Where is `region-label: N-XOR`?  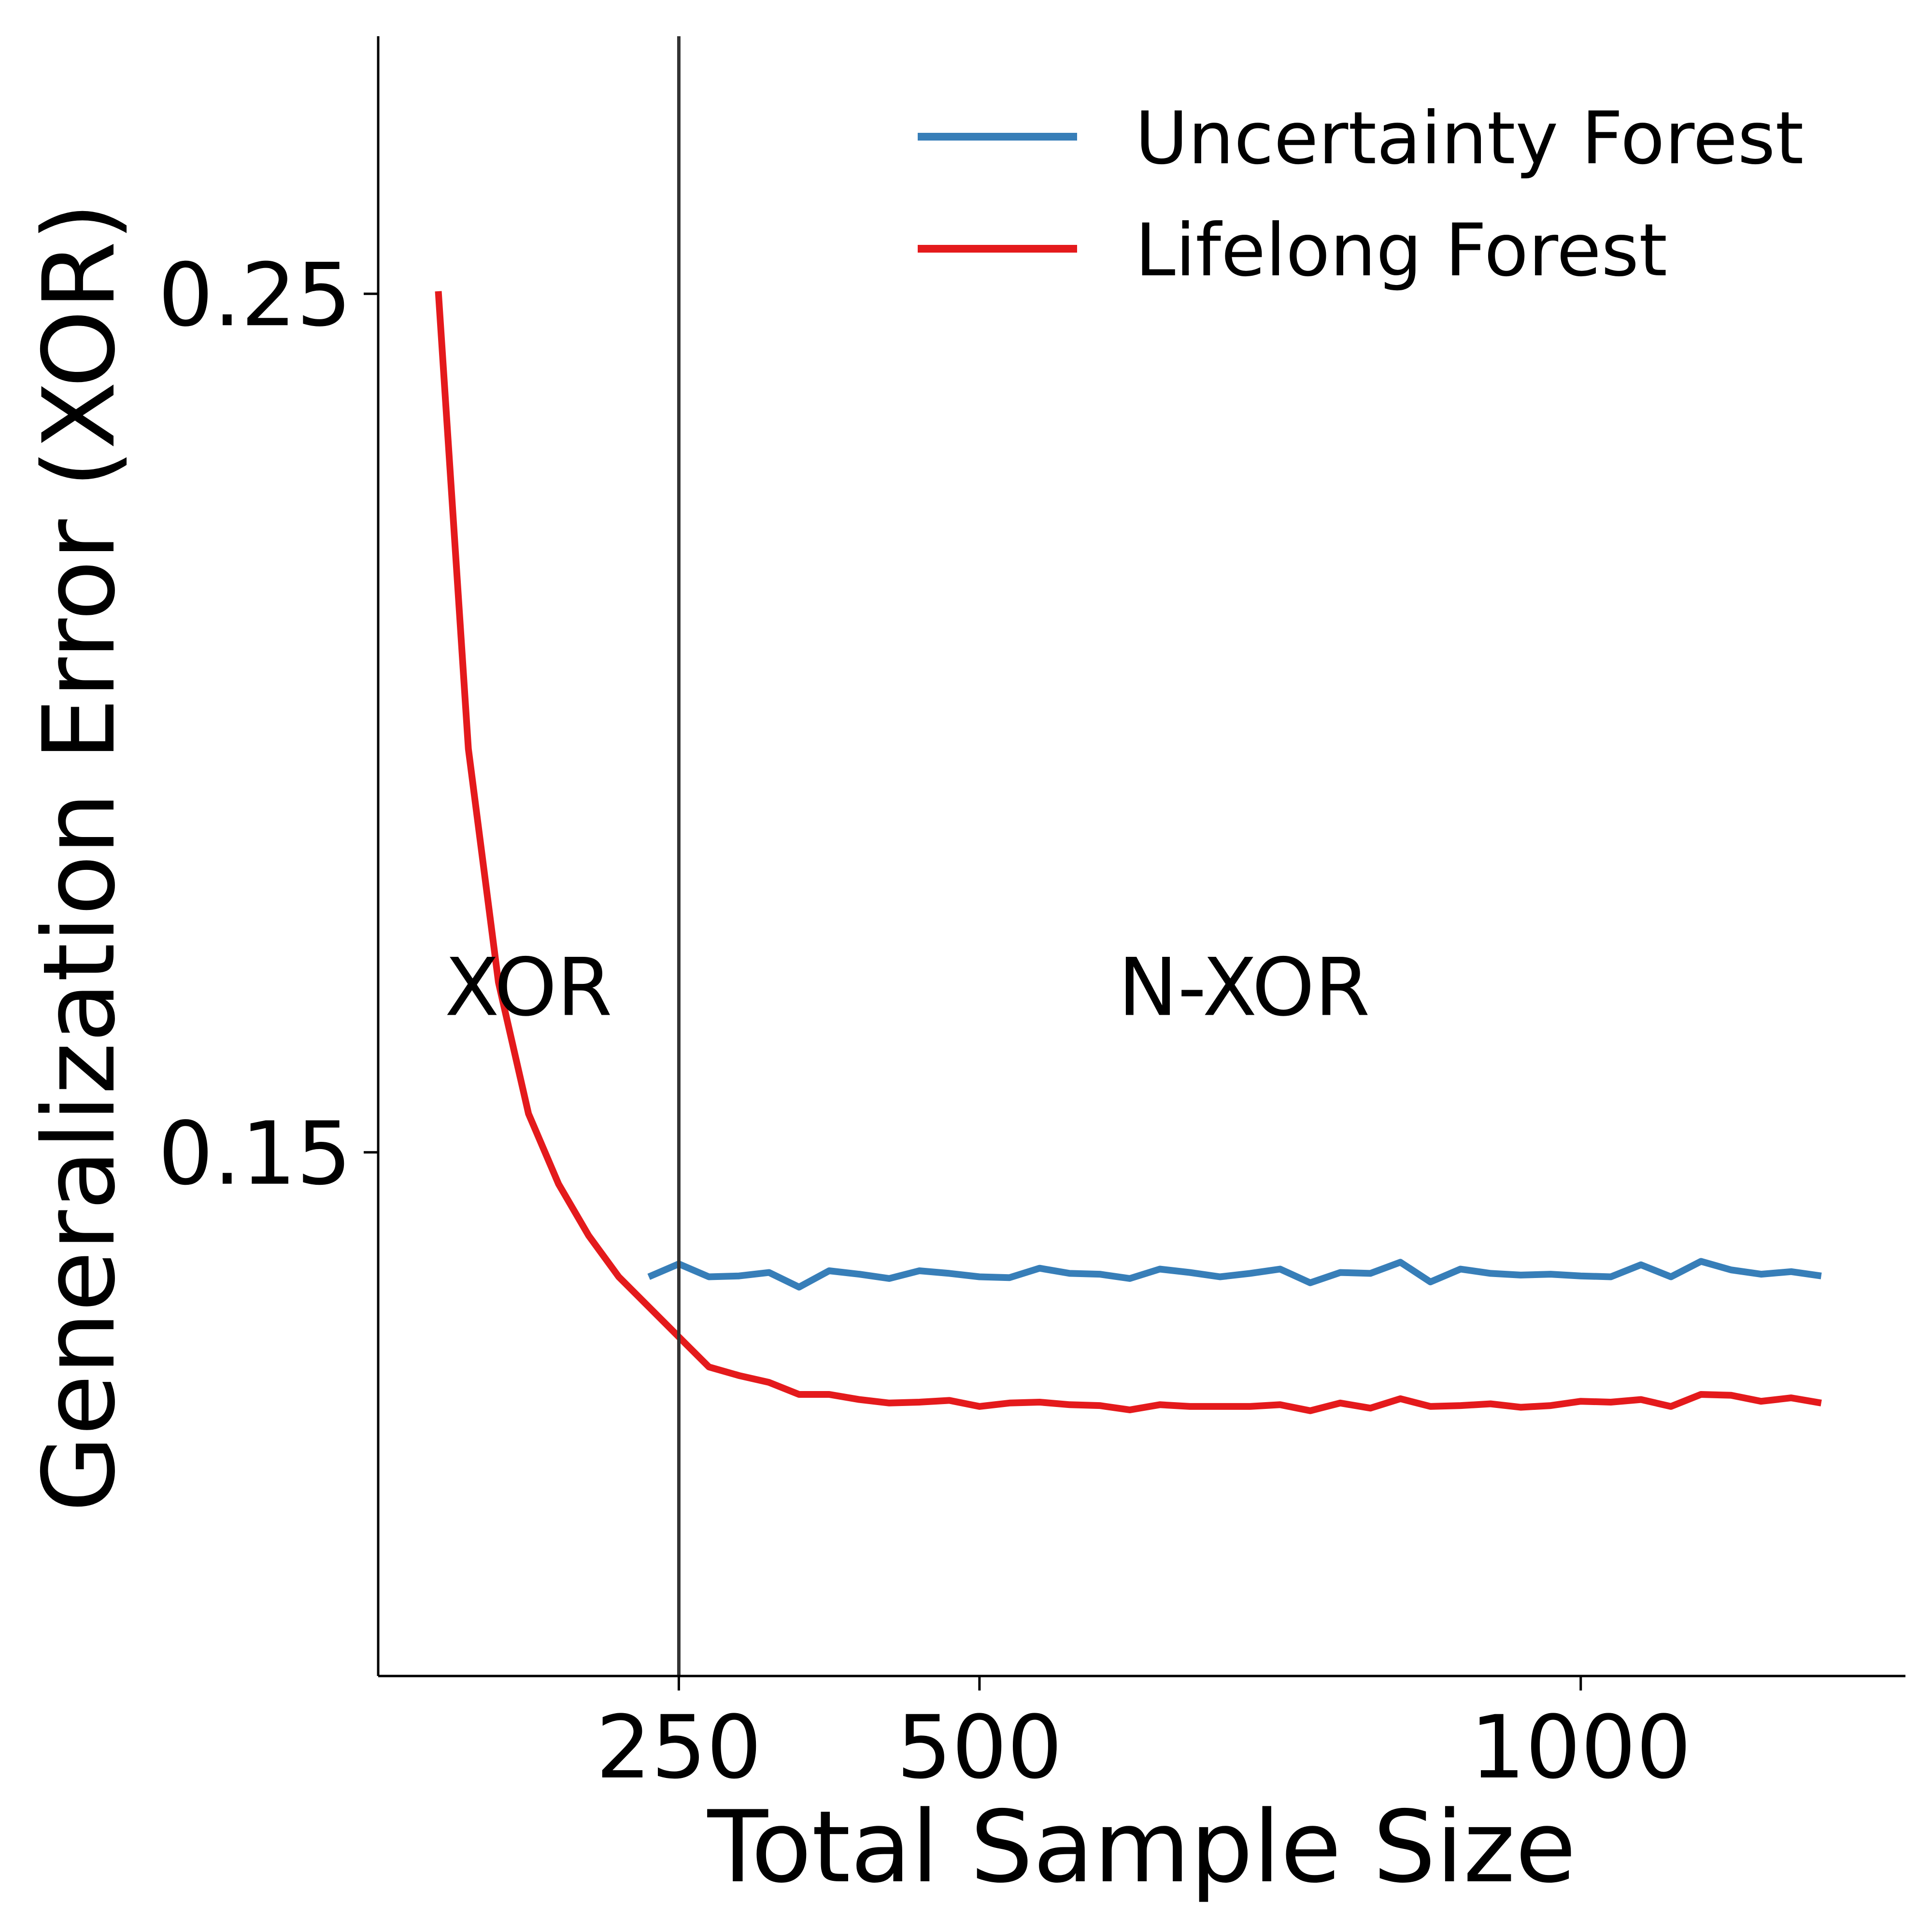 region-label: N-XOR is located at coordinates (1244, 987).